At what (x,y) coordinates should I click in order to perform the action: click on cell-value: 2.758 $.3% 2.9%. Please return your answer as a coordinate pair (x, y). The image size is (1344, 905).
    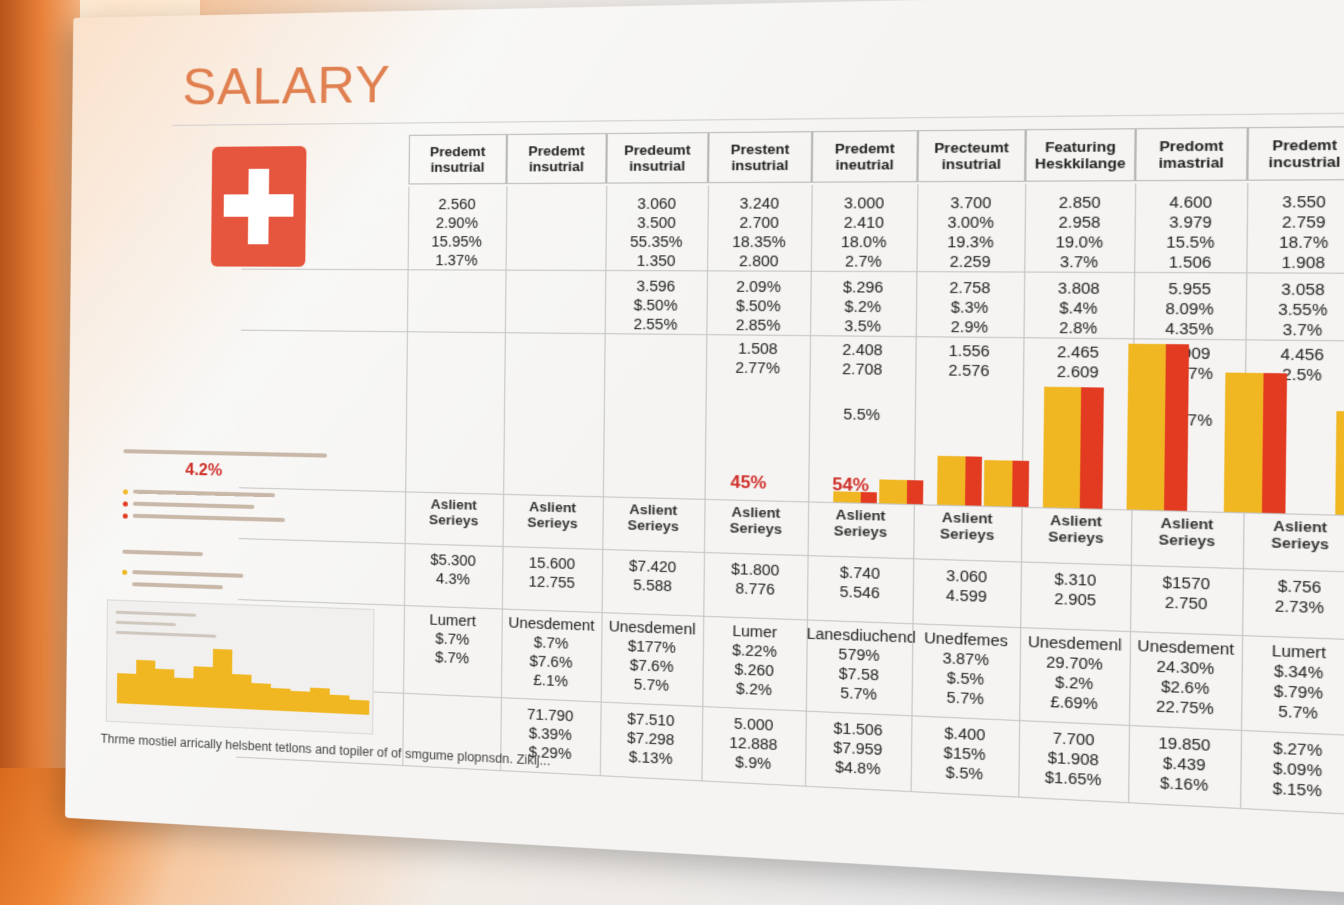
    Looking at the image, I should click on (970, 308).